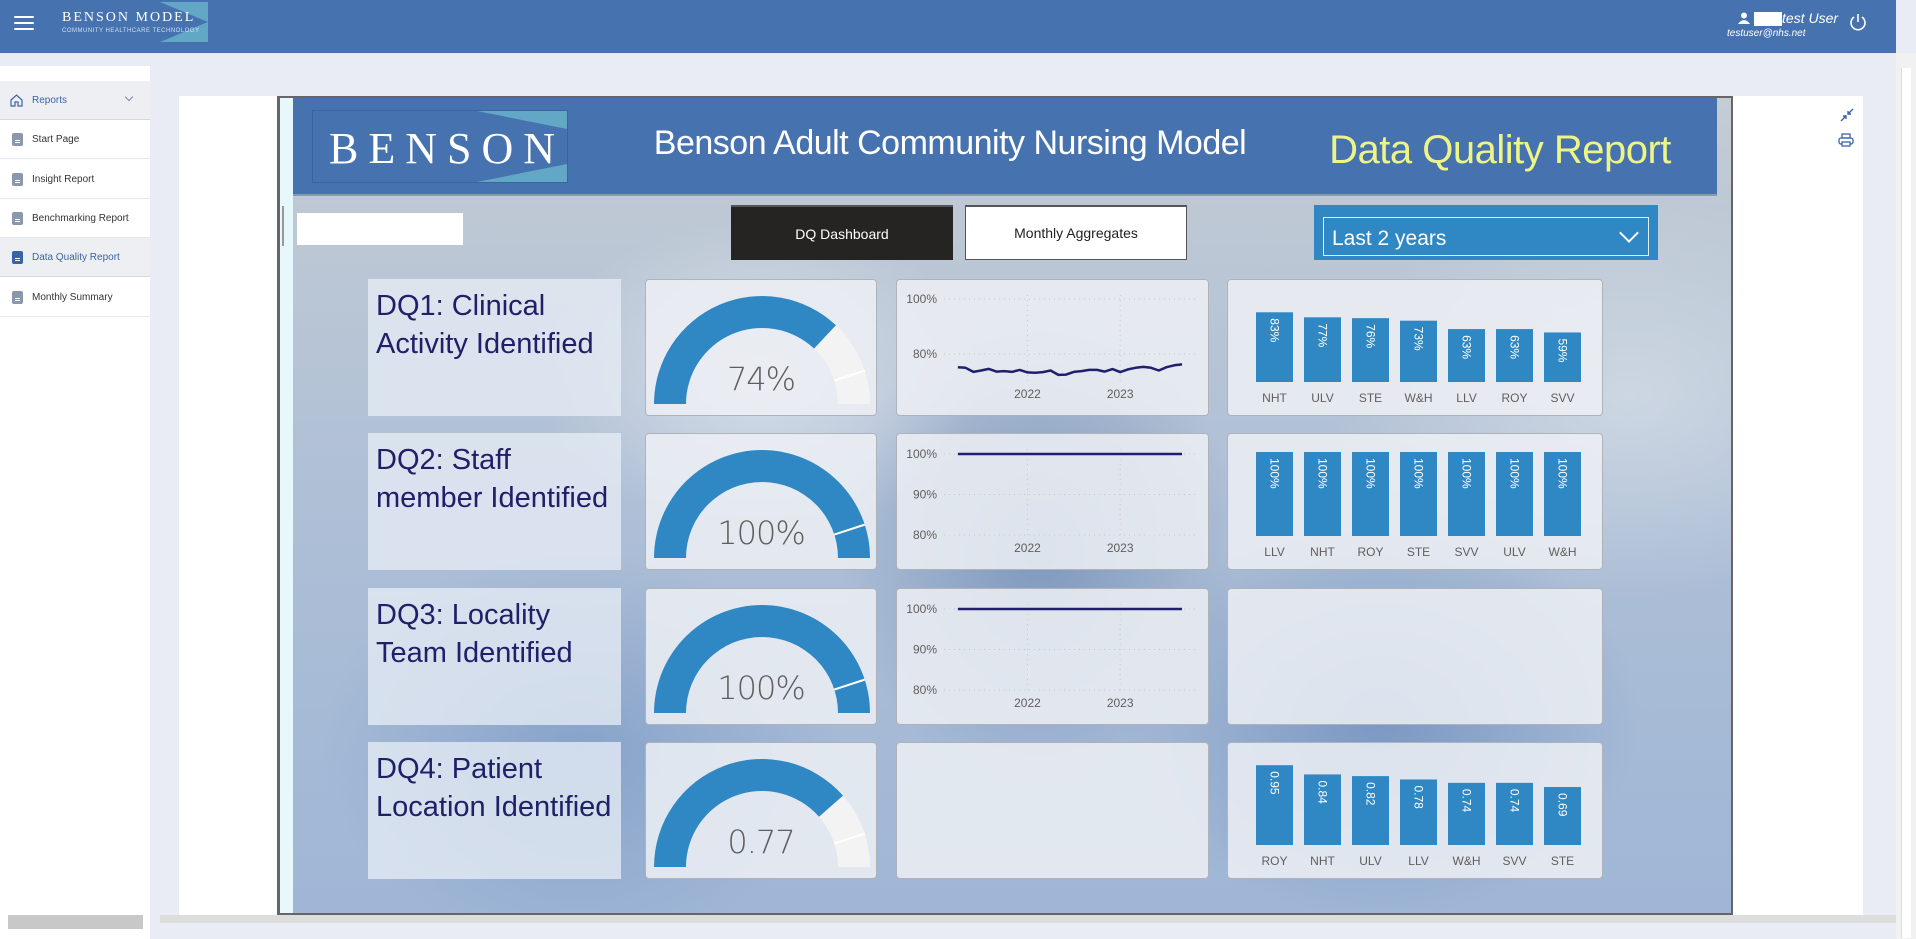 This screenshot has height=939, width=1916. Describe the element at coordinates (485, 325) in the screenshot. I see `dq-label: DQ1: Clinical Activity Identified` at that location.